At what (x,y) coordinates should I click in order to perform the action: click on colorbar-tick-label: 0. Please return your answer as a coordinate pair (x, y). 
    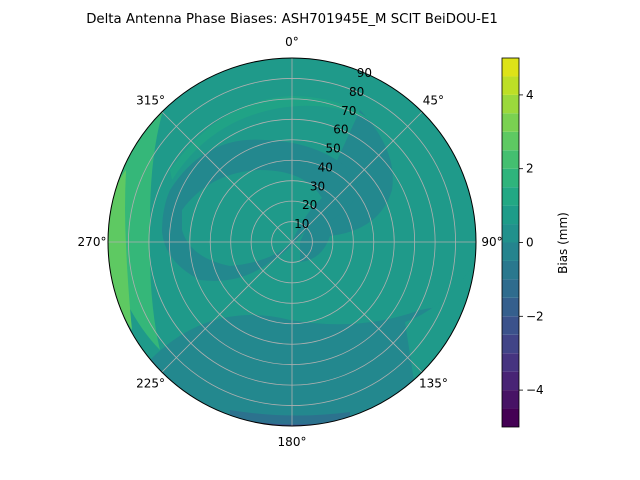
    Looking at the image, I should click on (530, 243).